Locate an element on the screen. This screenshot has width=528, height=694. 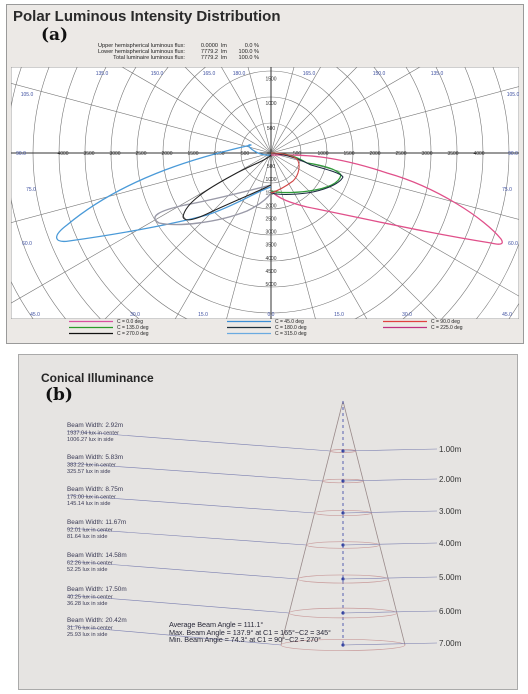
angle-label-top: 150.0 is located at coordinates (157, 74).